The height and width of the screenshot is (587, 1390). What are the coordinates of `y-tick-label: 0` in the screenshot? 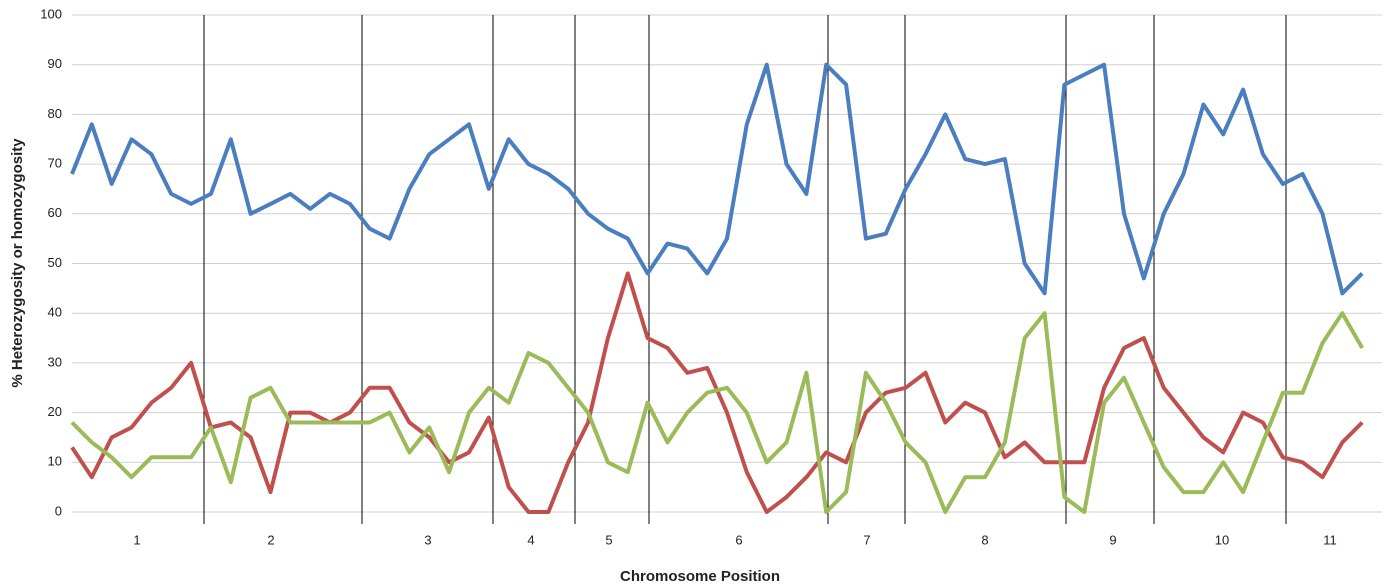 It's located at (58, 510).